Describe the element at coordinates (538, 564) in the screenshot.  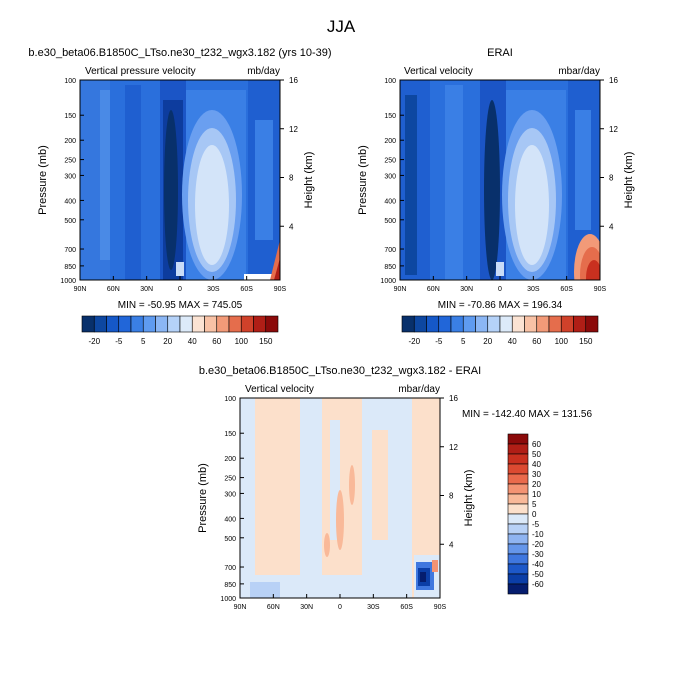
I see `colorbar-label: -40` at that location.